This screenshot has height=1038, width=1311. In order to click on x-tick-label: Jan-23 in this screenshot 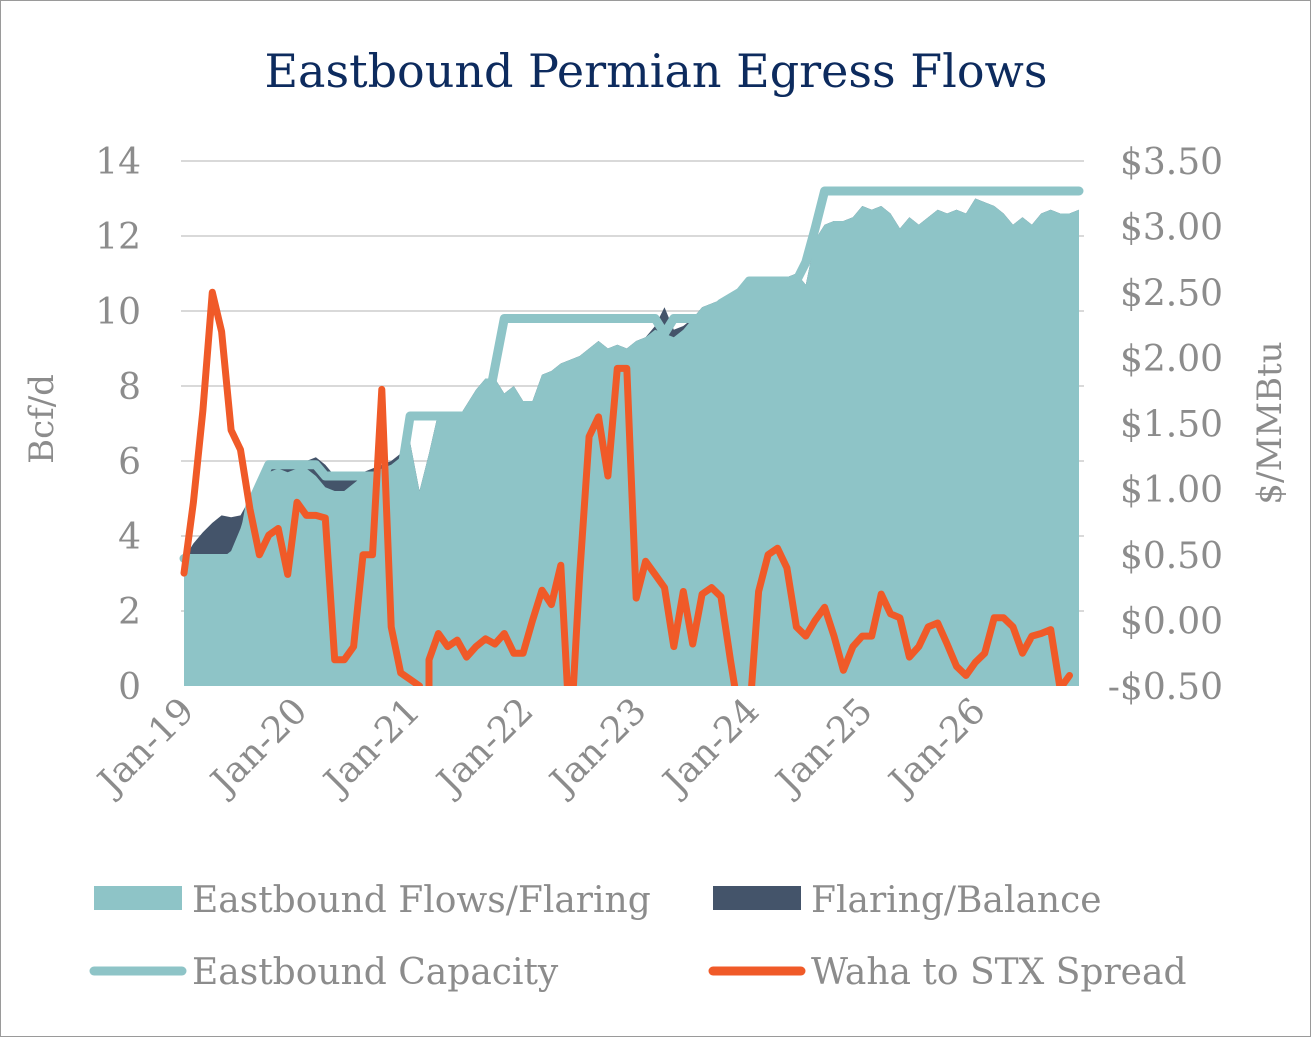, I will do `click(597, 747)`.